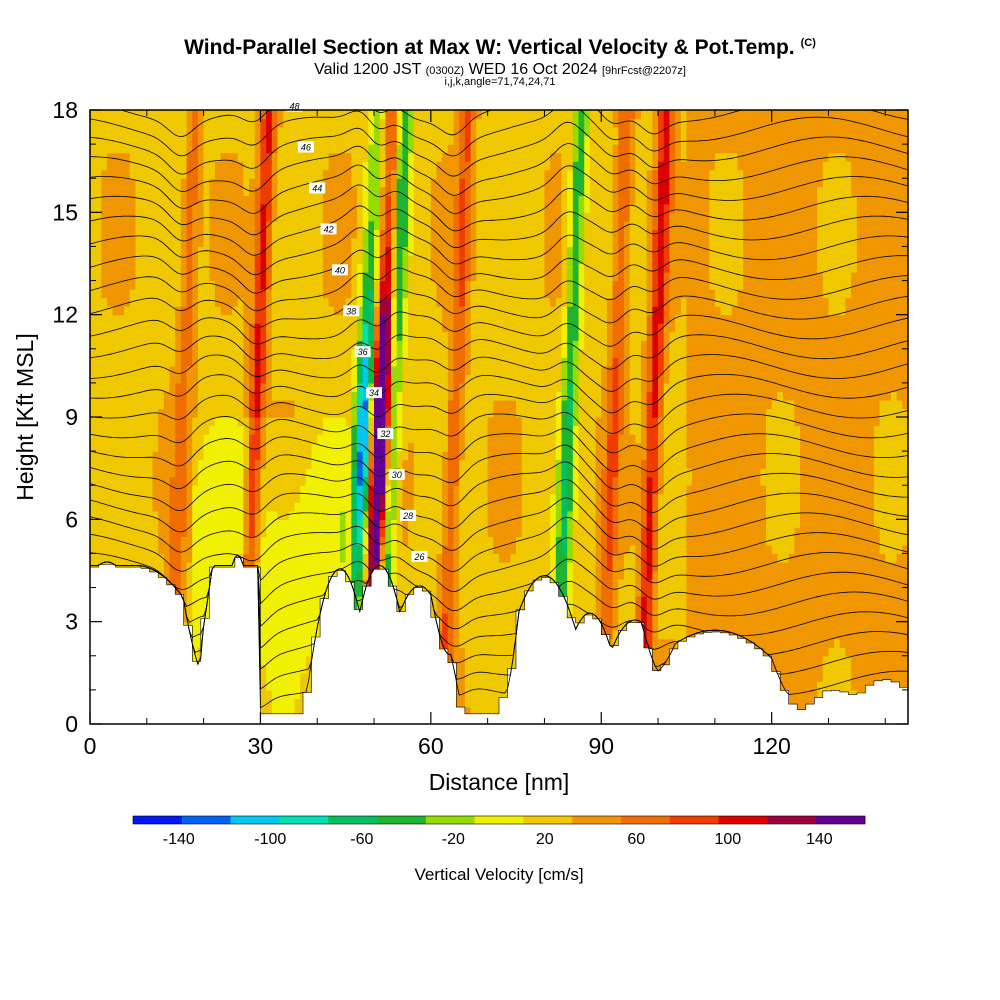  I want to click on grid-indices: i,j,k,angle=71,74,24,71, so click(500, 82).